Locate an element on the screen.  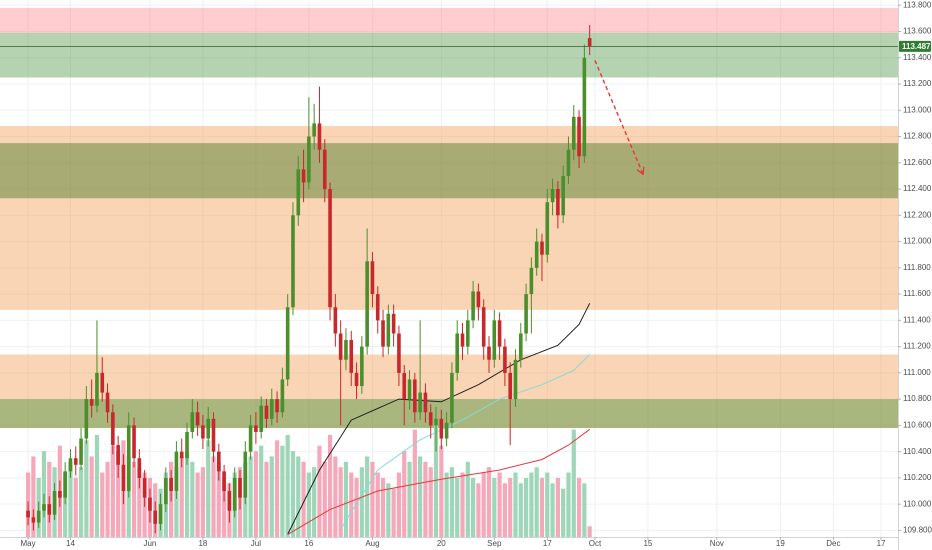
y-tick-label: 110.200 is located at coordinates (917, 477).